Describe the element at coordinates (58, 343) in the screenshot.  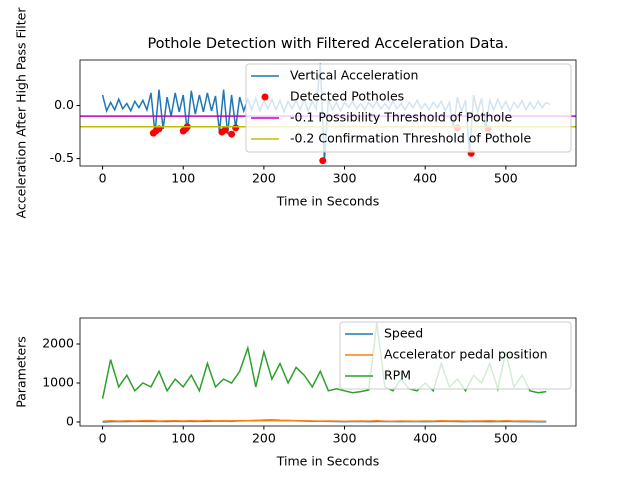
I see `y-tick-label: 2000` at that location.